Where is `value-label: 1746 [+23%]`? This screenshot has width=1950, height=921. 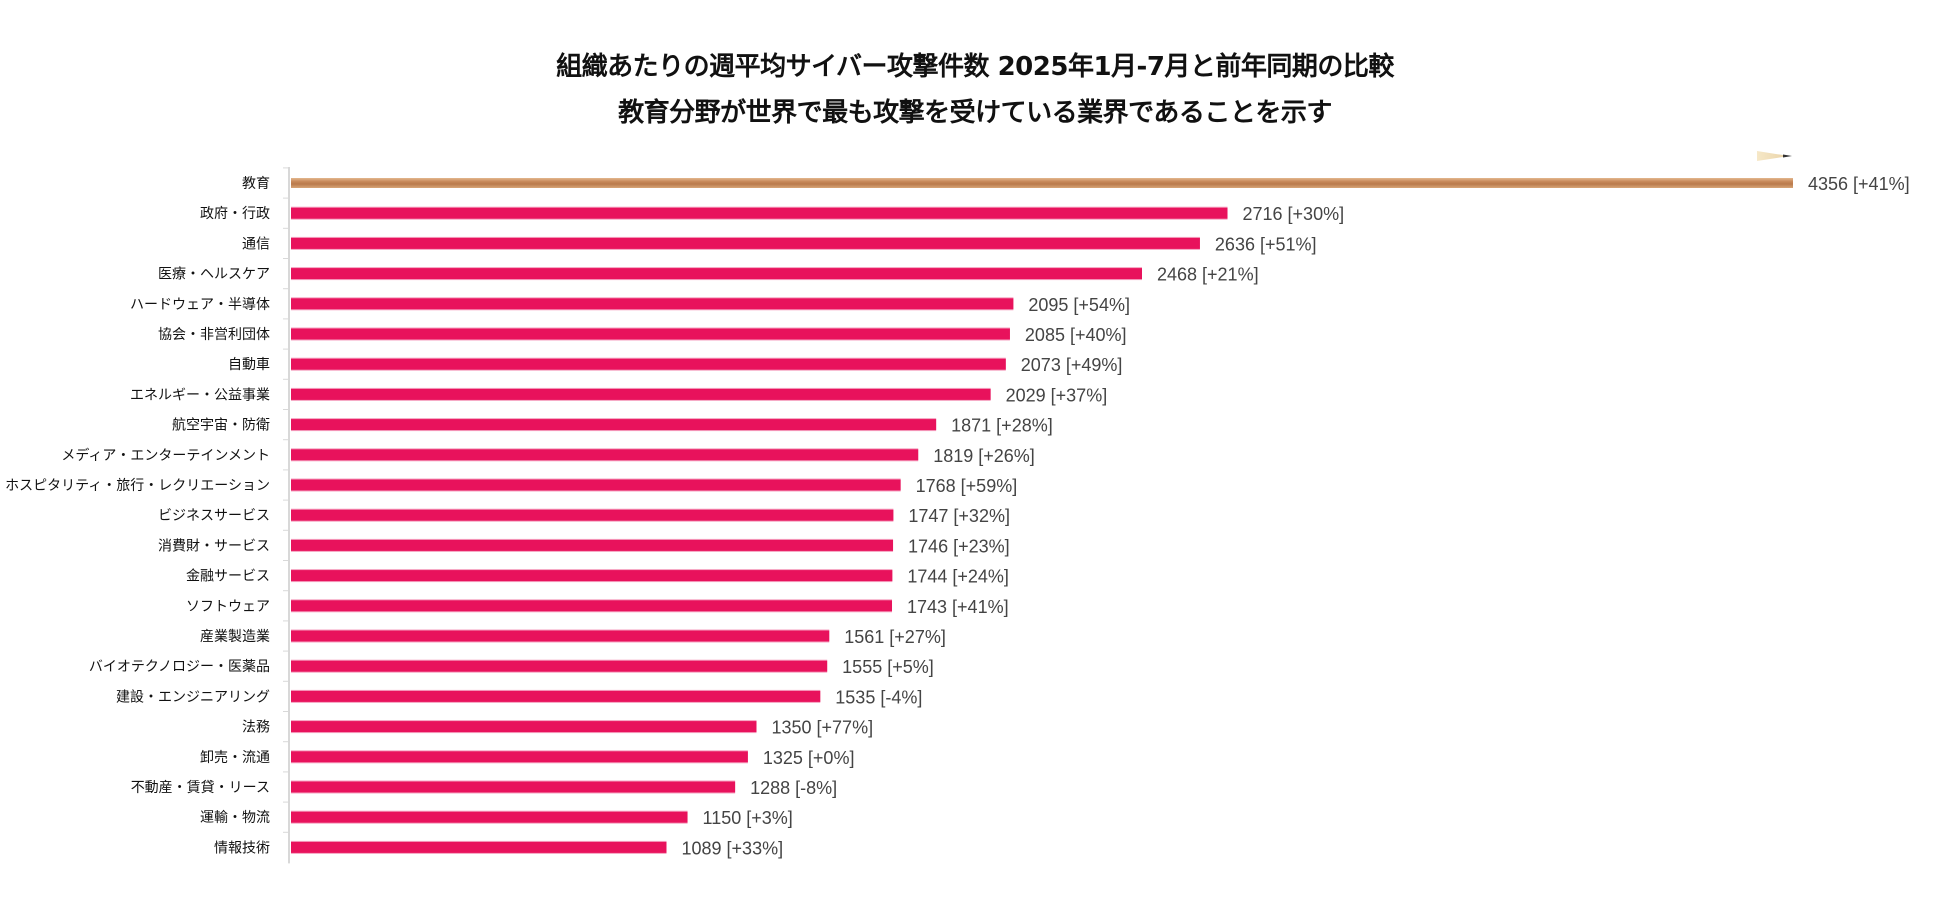
value-label: 1746 [+23%] is located at coordinates (959, 546).